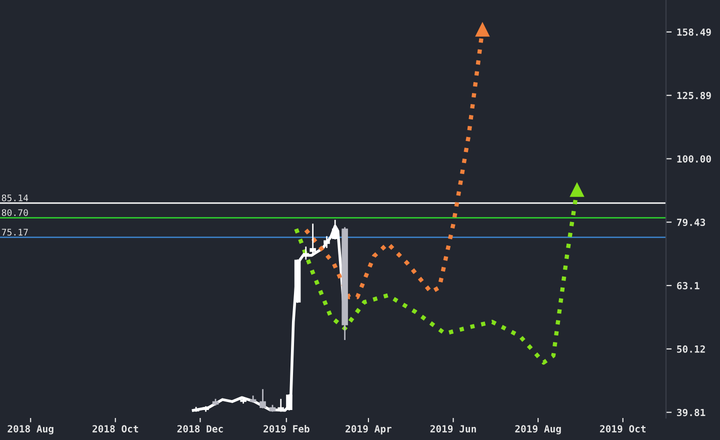  Describe the element at coordinates (538, 429) in the screenshot. I see `x-tick-label: 2019 Aug` at that location.